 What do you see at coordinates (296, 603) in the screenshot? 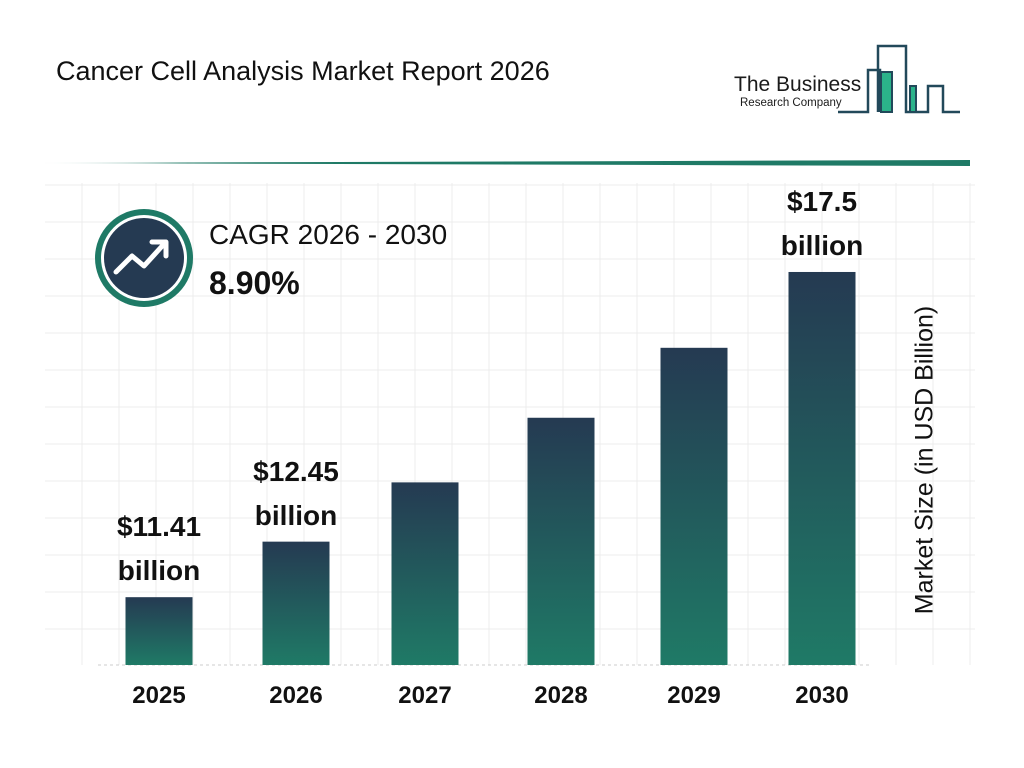
I see `bar-2026` at bounding box center [296, 603].